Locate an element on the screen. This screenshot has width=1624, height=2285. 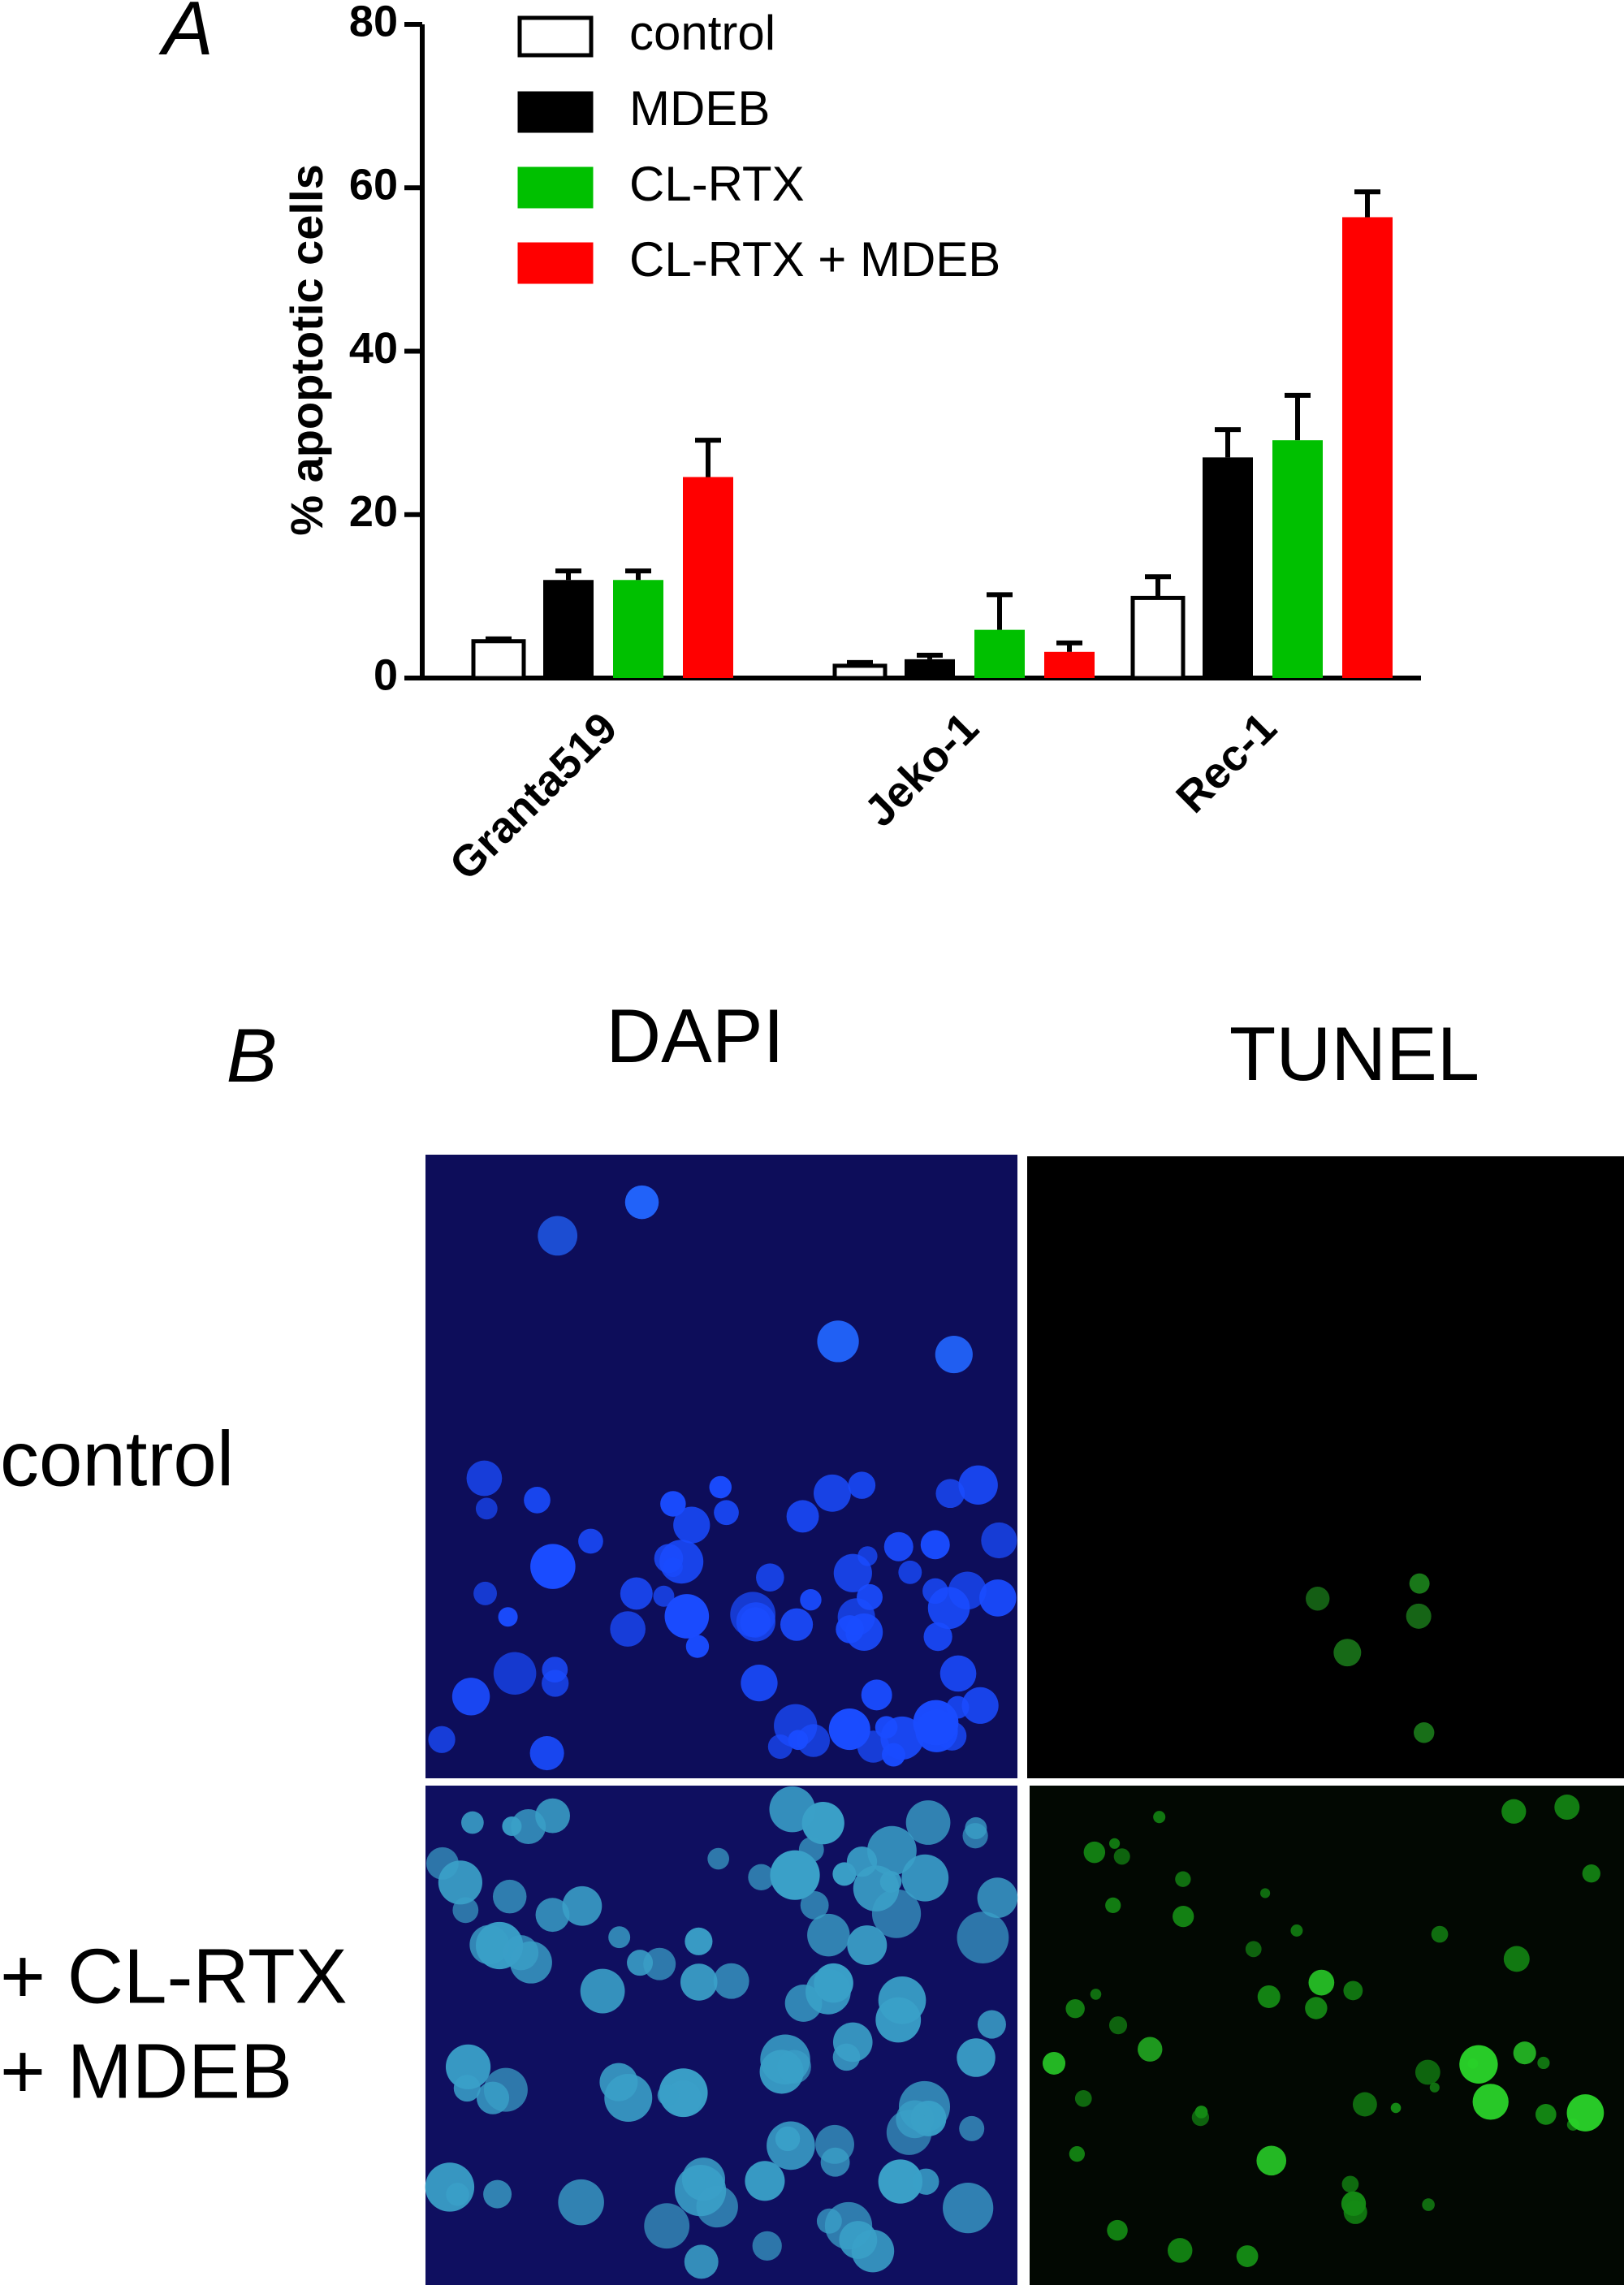
legend-label: control is located at coordinates (702, 33).